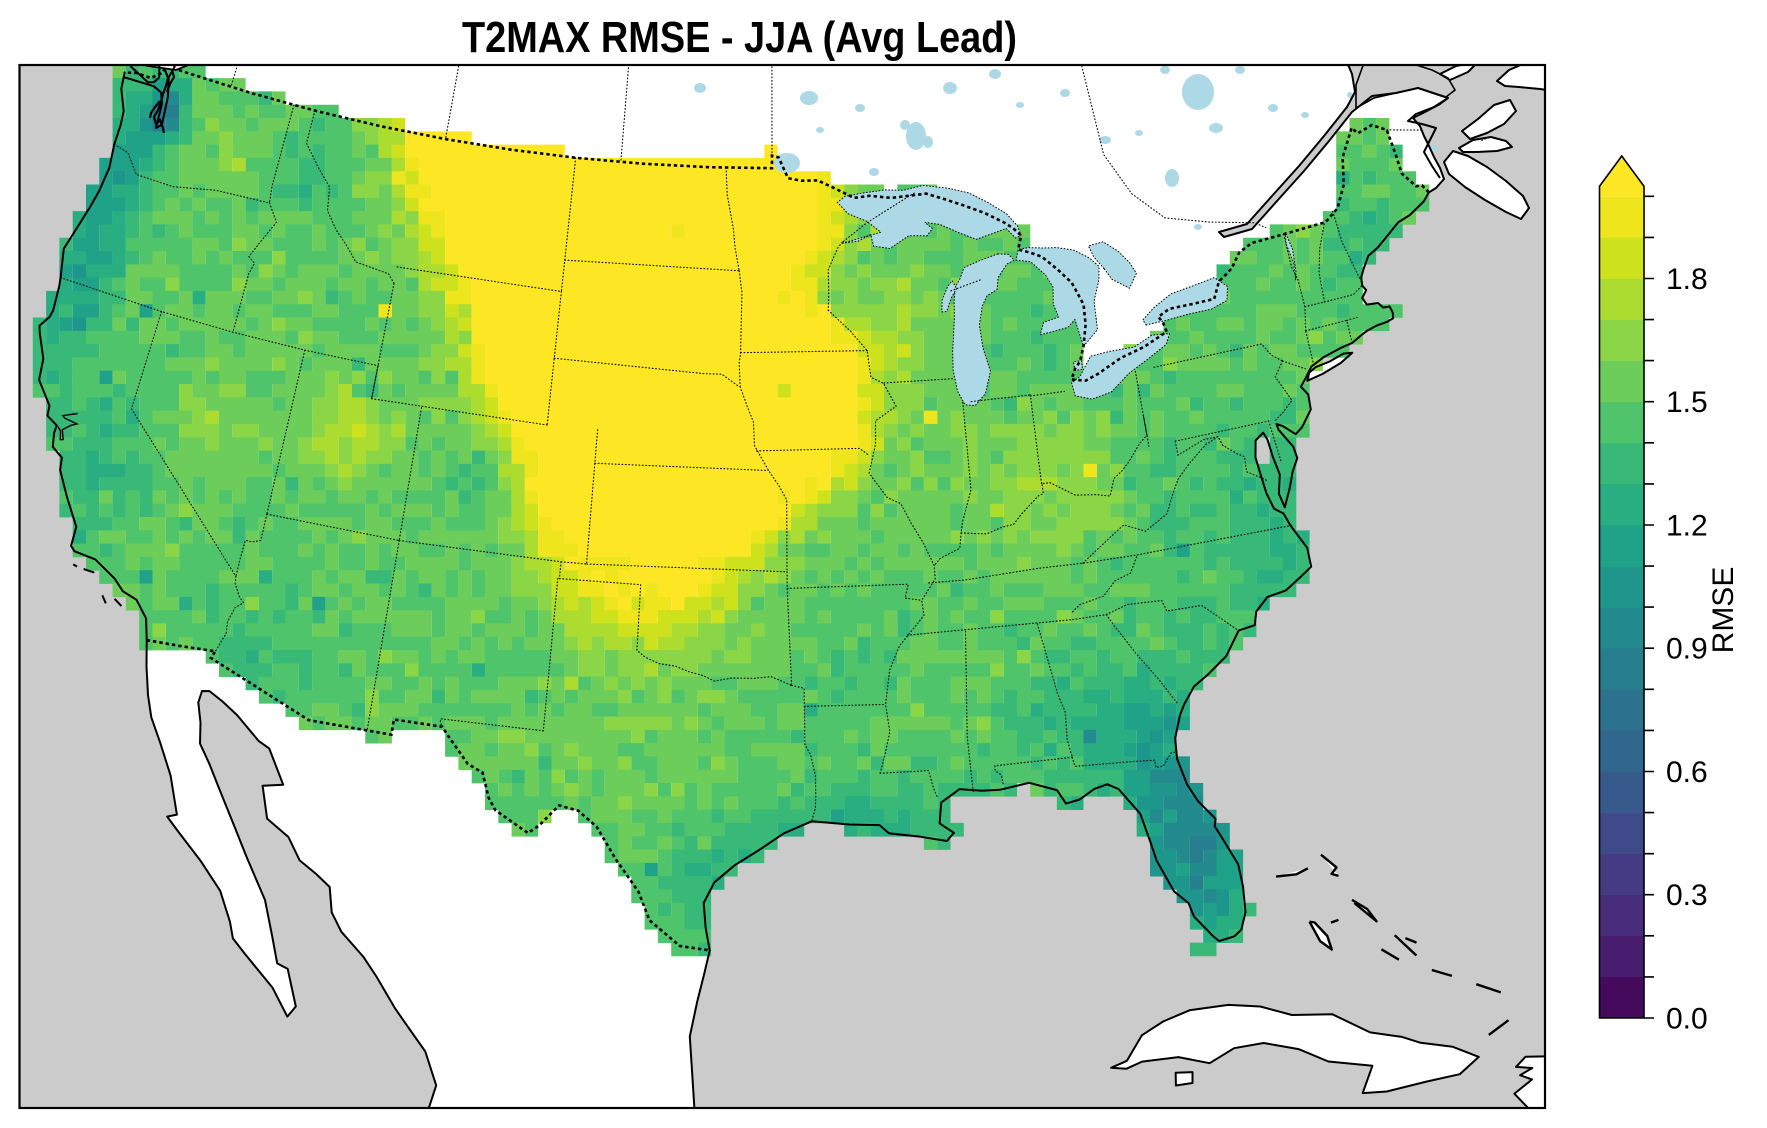 The width and height of the screenshot is (1767, 1128). I want to click on svg-text: T2MAX RMSE - JJA (Avg Lead), so click(739, 37).